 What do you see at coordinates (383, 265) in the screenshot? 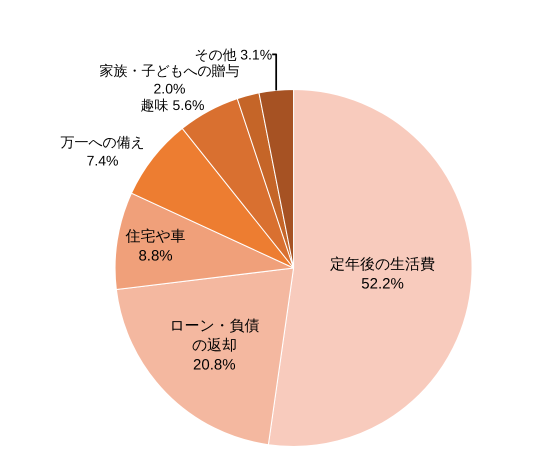
I see `slice-label: 定年後の生活費` at bounding box center [383, 265].